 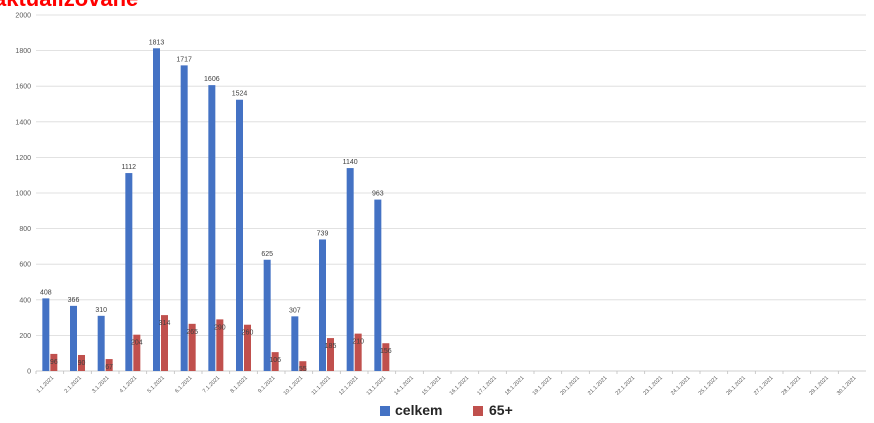 I want to click on y-axis-ticks: 0 200 400 600 800 1000 1200 1400 1600 1800 2000, so click(x=23, y=194).